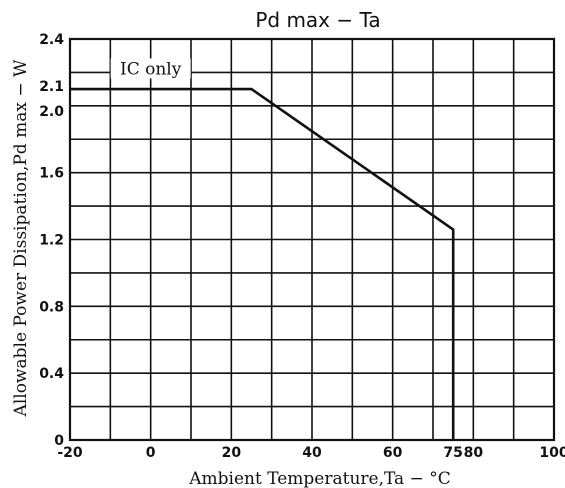 The height and width of the screenshot is (488, 565). What do you see at coordinates (474, 453) in the screenshot?
I see `x-tick-label-6: 80` at bounding box center [474, 453].